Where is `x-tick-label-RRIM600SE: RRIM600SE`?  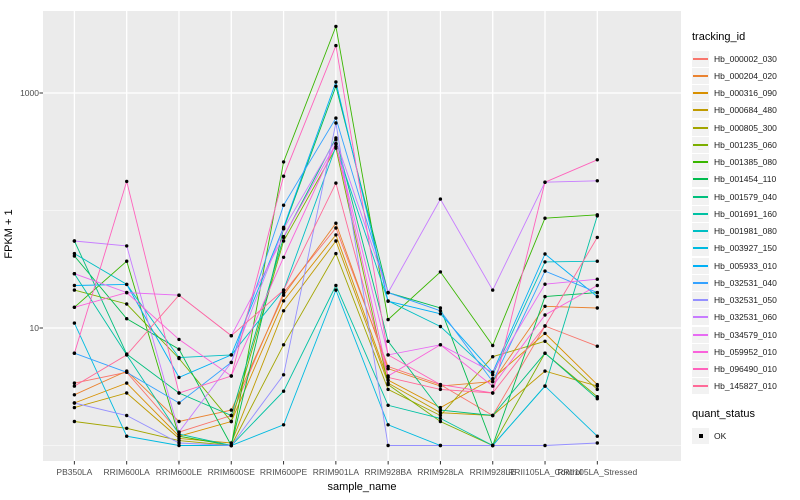 x-tick-label-RRIM600SE: RRIM600SE is located at coordinates (231, 472).